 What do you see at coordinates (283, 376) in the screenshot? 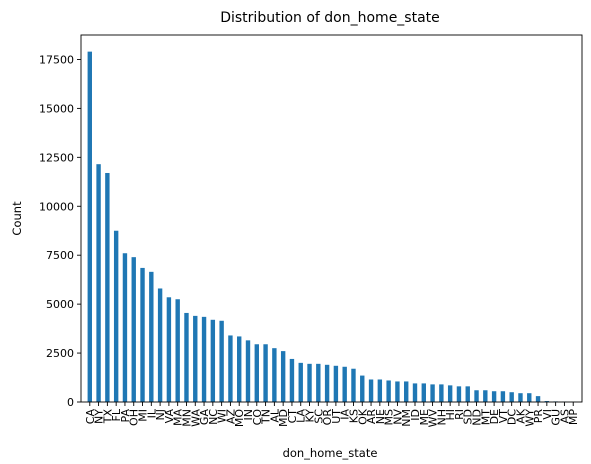
I see `bar-md` at bounding box center [283, 376].